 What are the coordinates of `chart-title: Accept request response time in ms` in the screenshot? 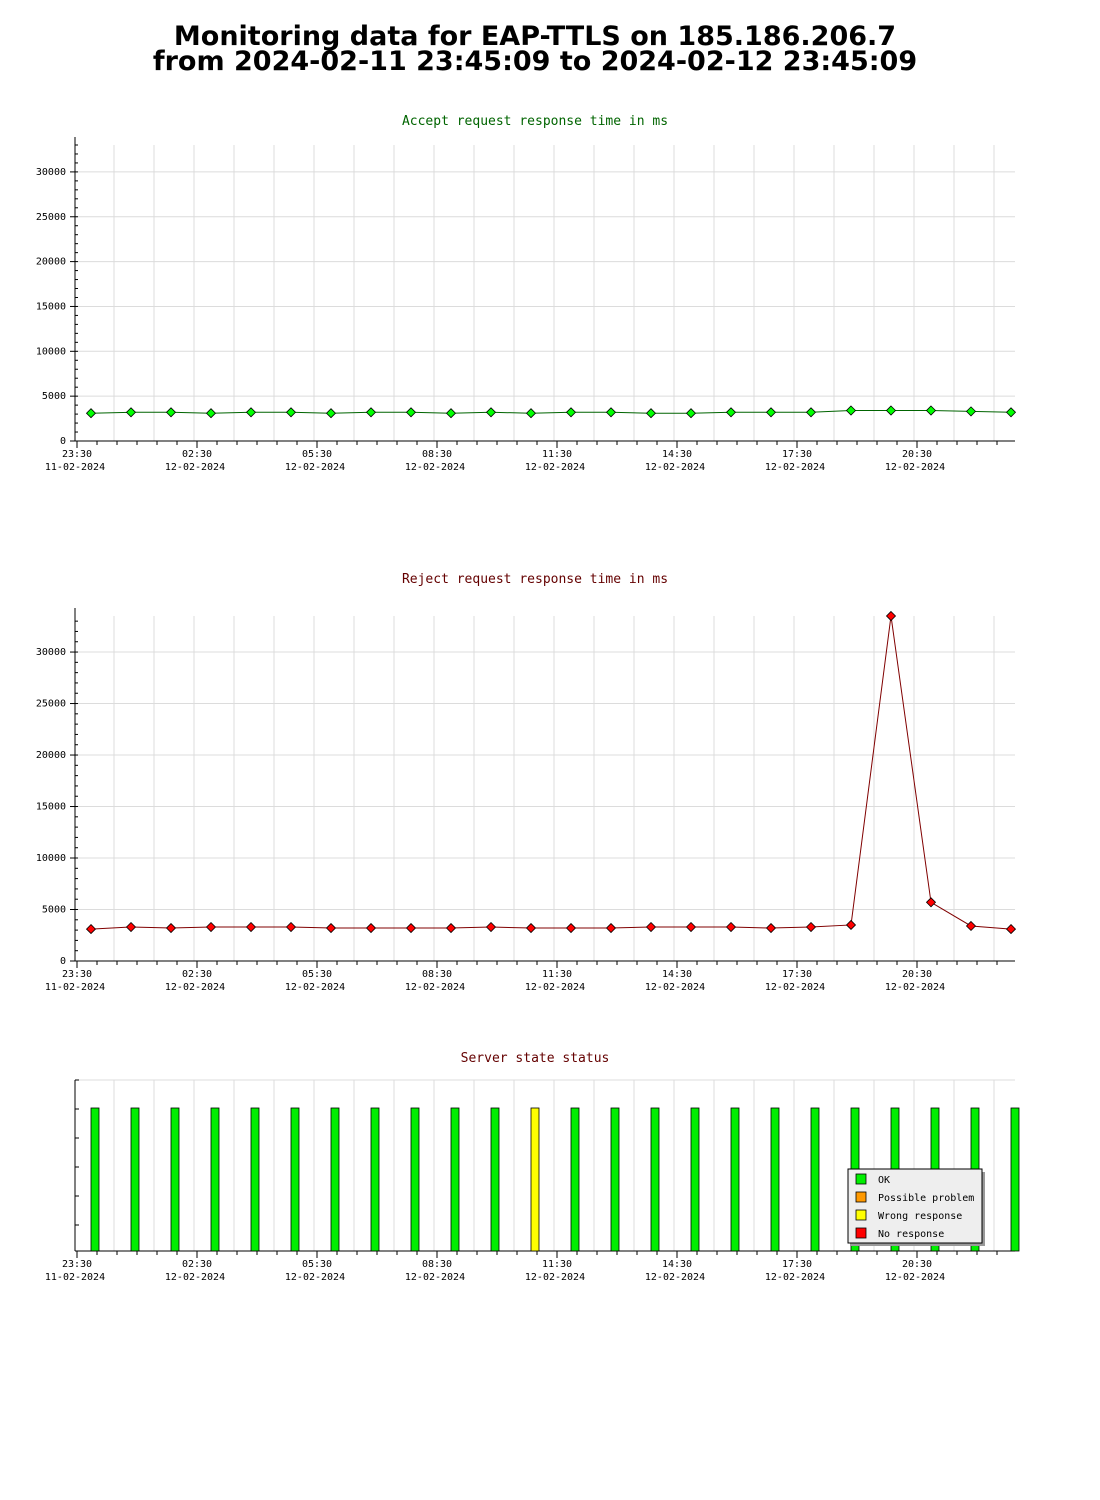 It's located at (535, 121).